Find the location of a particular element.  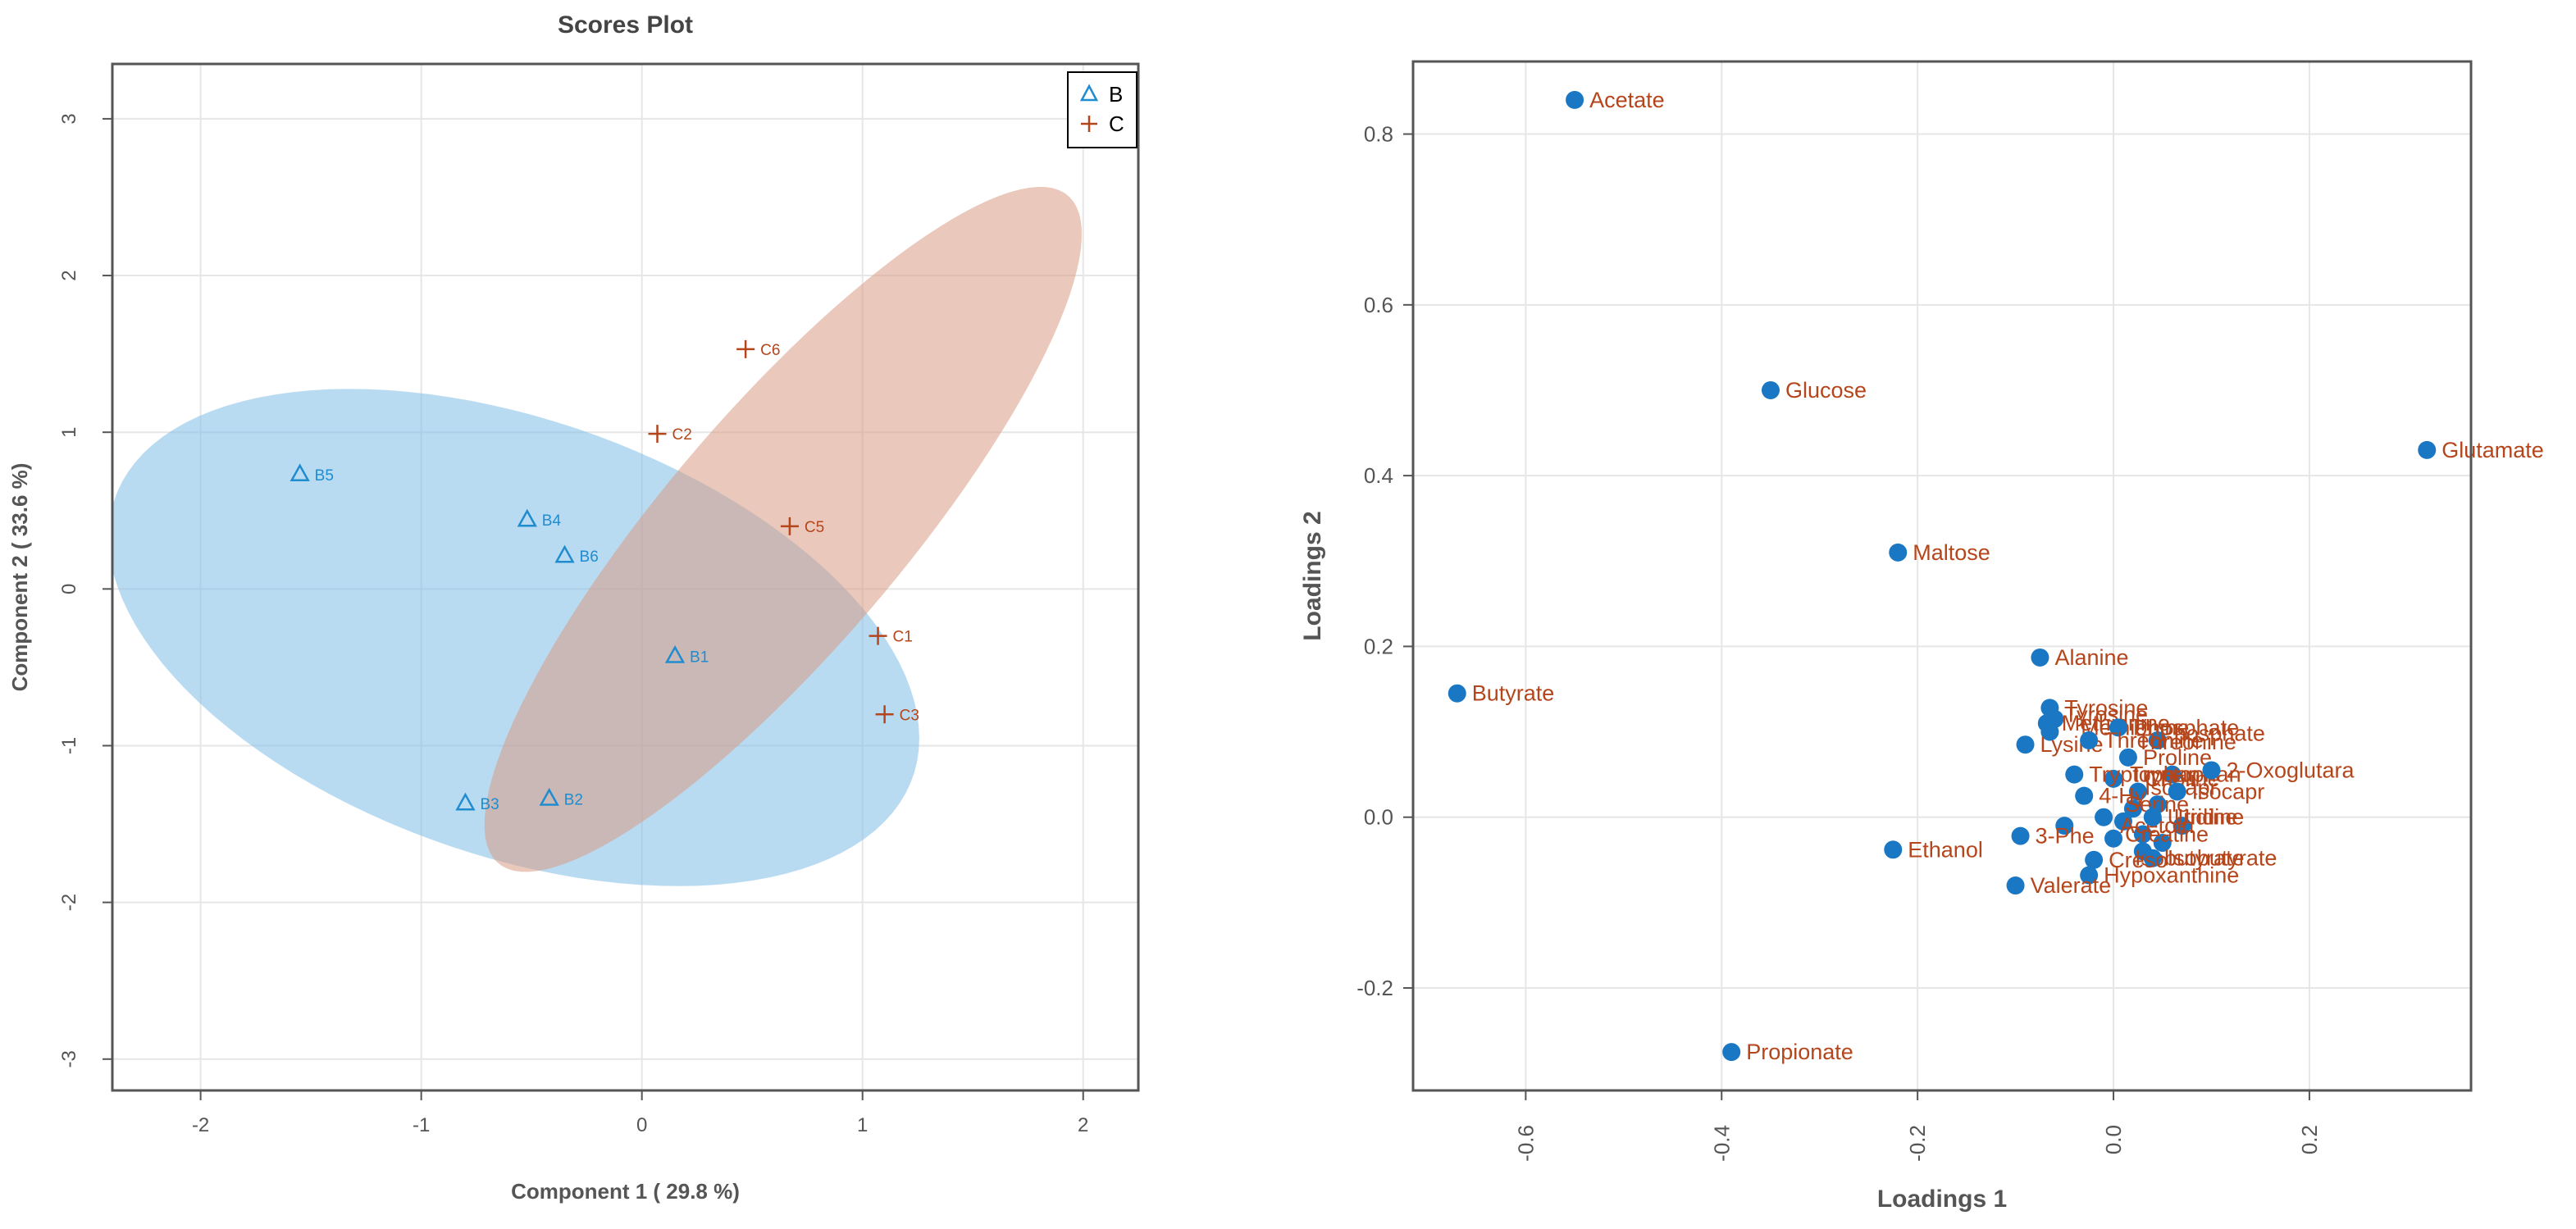

loading-cluster-label: Uridine is located at coordinates (2209, 818).